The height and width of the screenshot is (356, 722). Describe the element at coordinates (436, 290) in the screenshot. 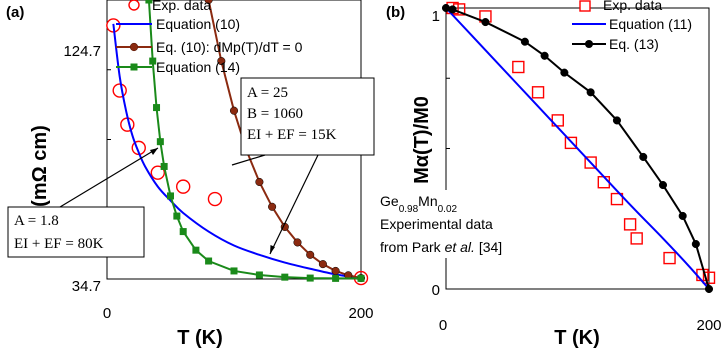

I see `panel-b-y-tick-label-bottom: 0` at that location.